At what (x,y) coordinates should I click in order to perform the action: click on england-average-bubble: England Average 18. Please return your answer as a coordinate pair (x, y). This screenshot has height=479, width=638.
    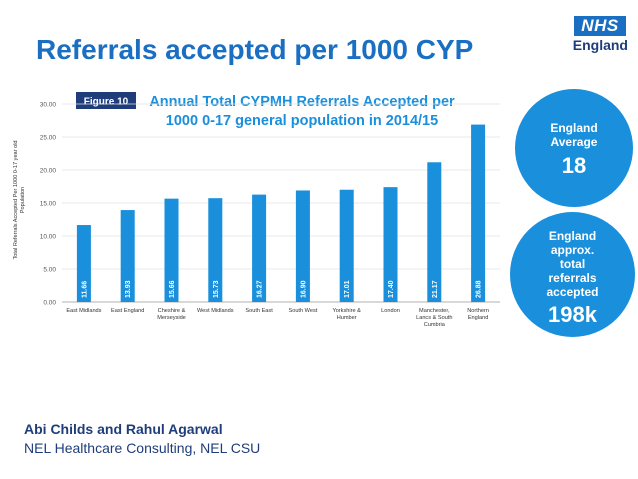
    Looking at the image, I should click on (574, 148).